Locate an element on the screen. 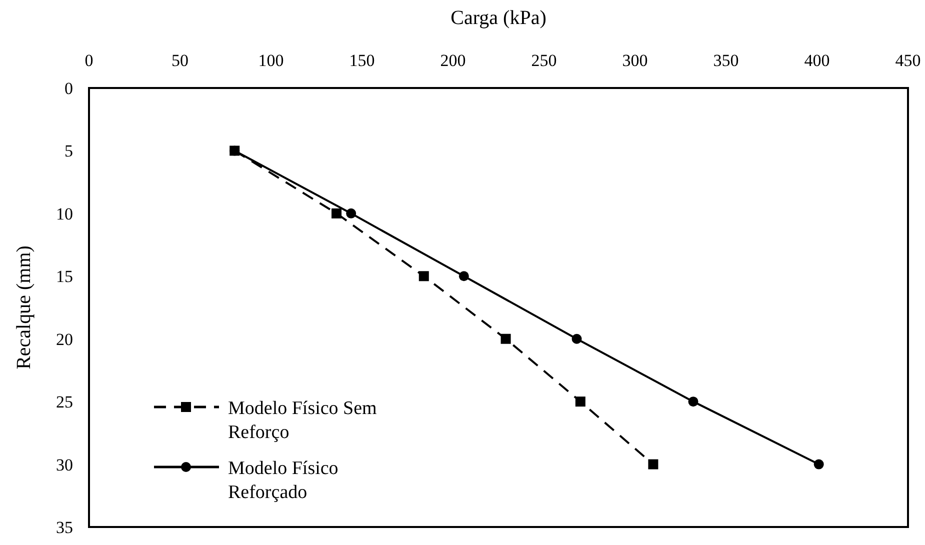 Image resolution: width=925 pixels, height=545 pixels. x-tick-label: 100 is located at coordinates (271, 60).